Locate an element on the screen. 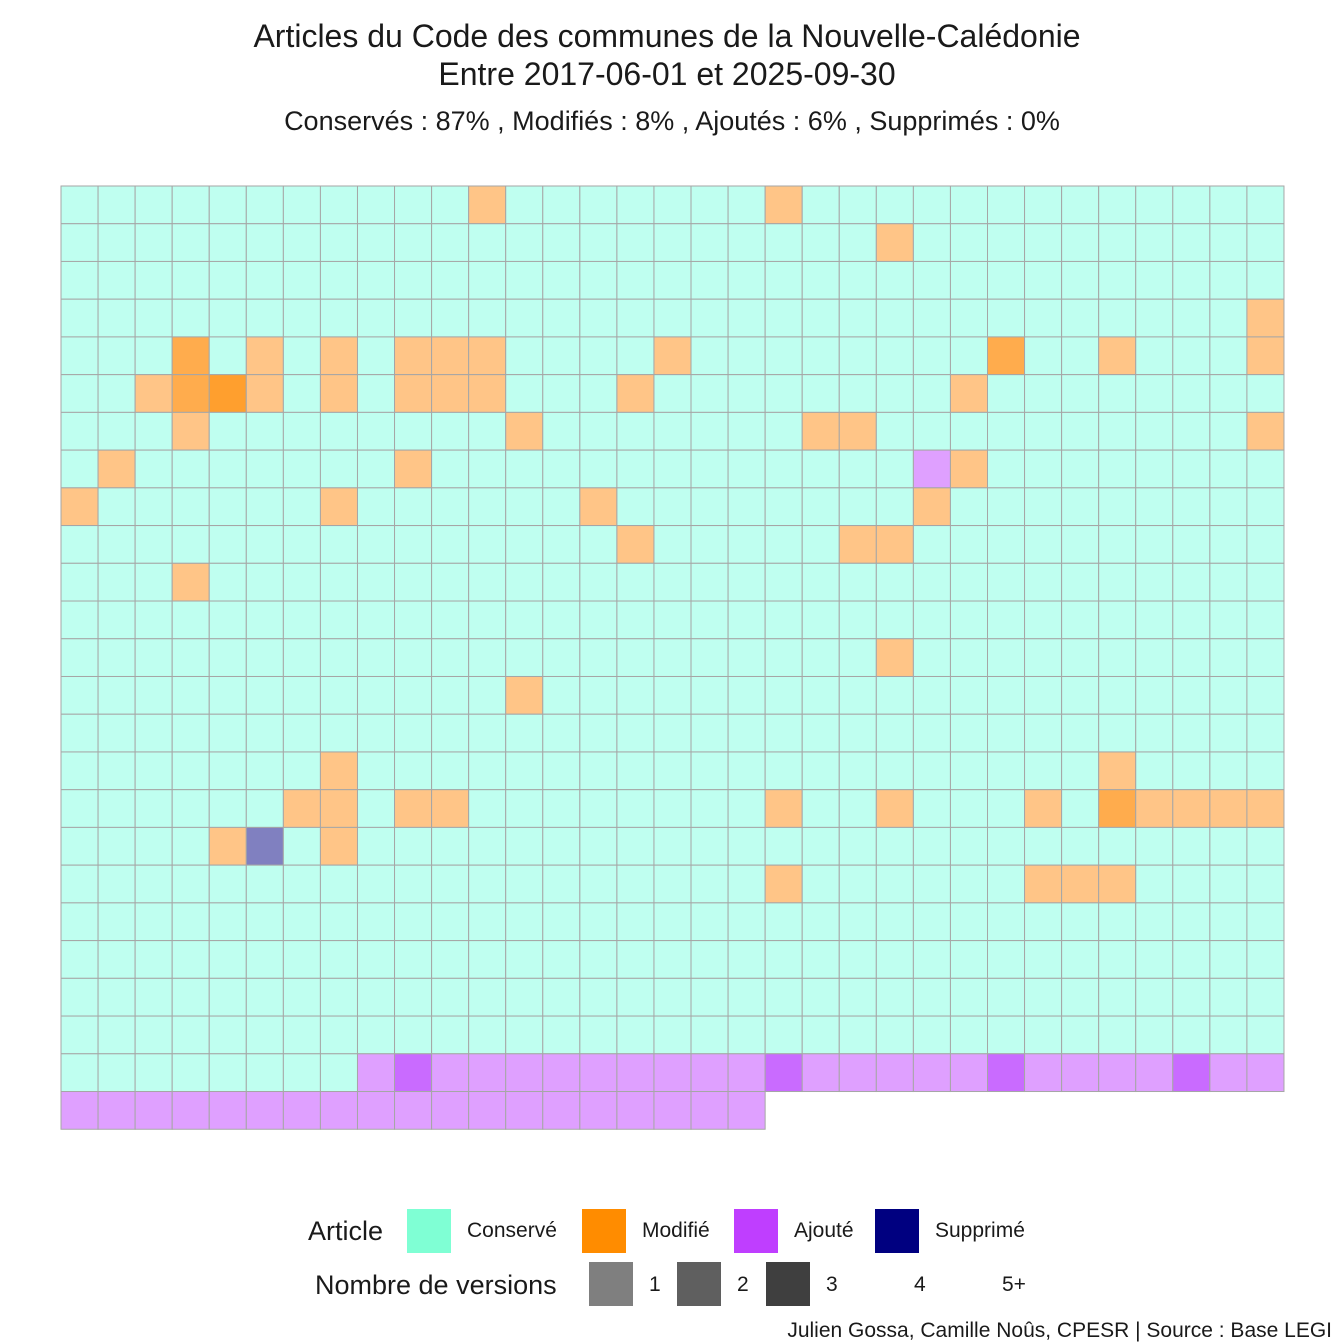 The image size is (1344, 1344). cell-conserve-r13-c16 is located at coordinates (672, 695).